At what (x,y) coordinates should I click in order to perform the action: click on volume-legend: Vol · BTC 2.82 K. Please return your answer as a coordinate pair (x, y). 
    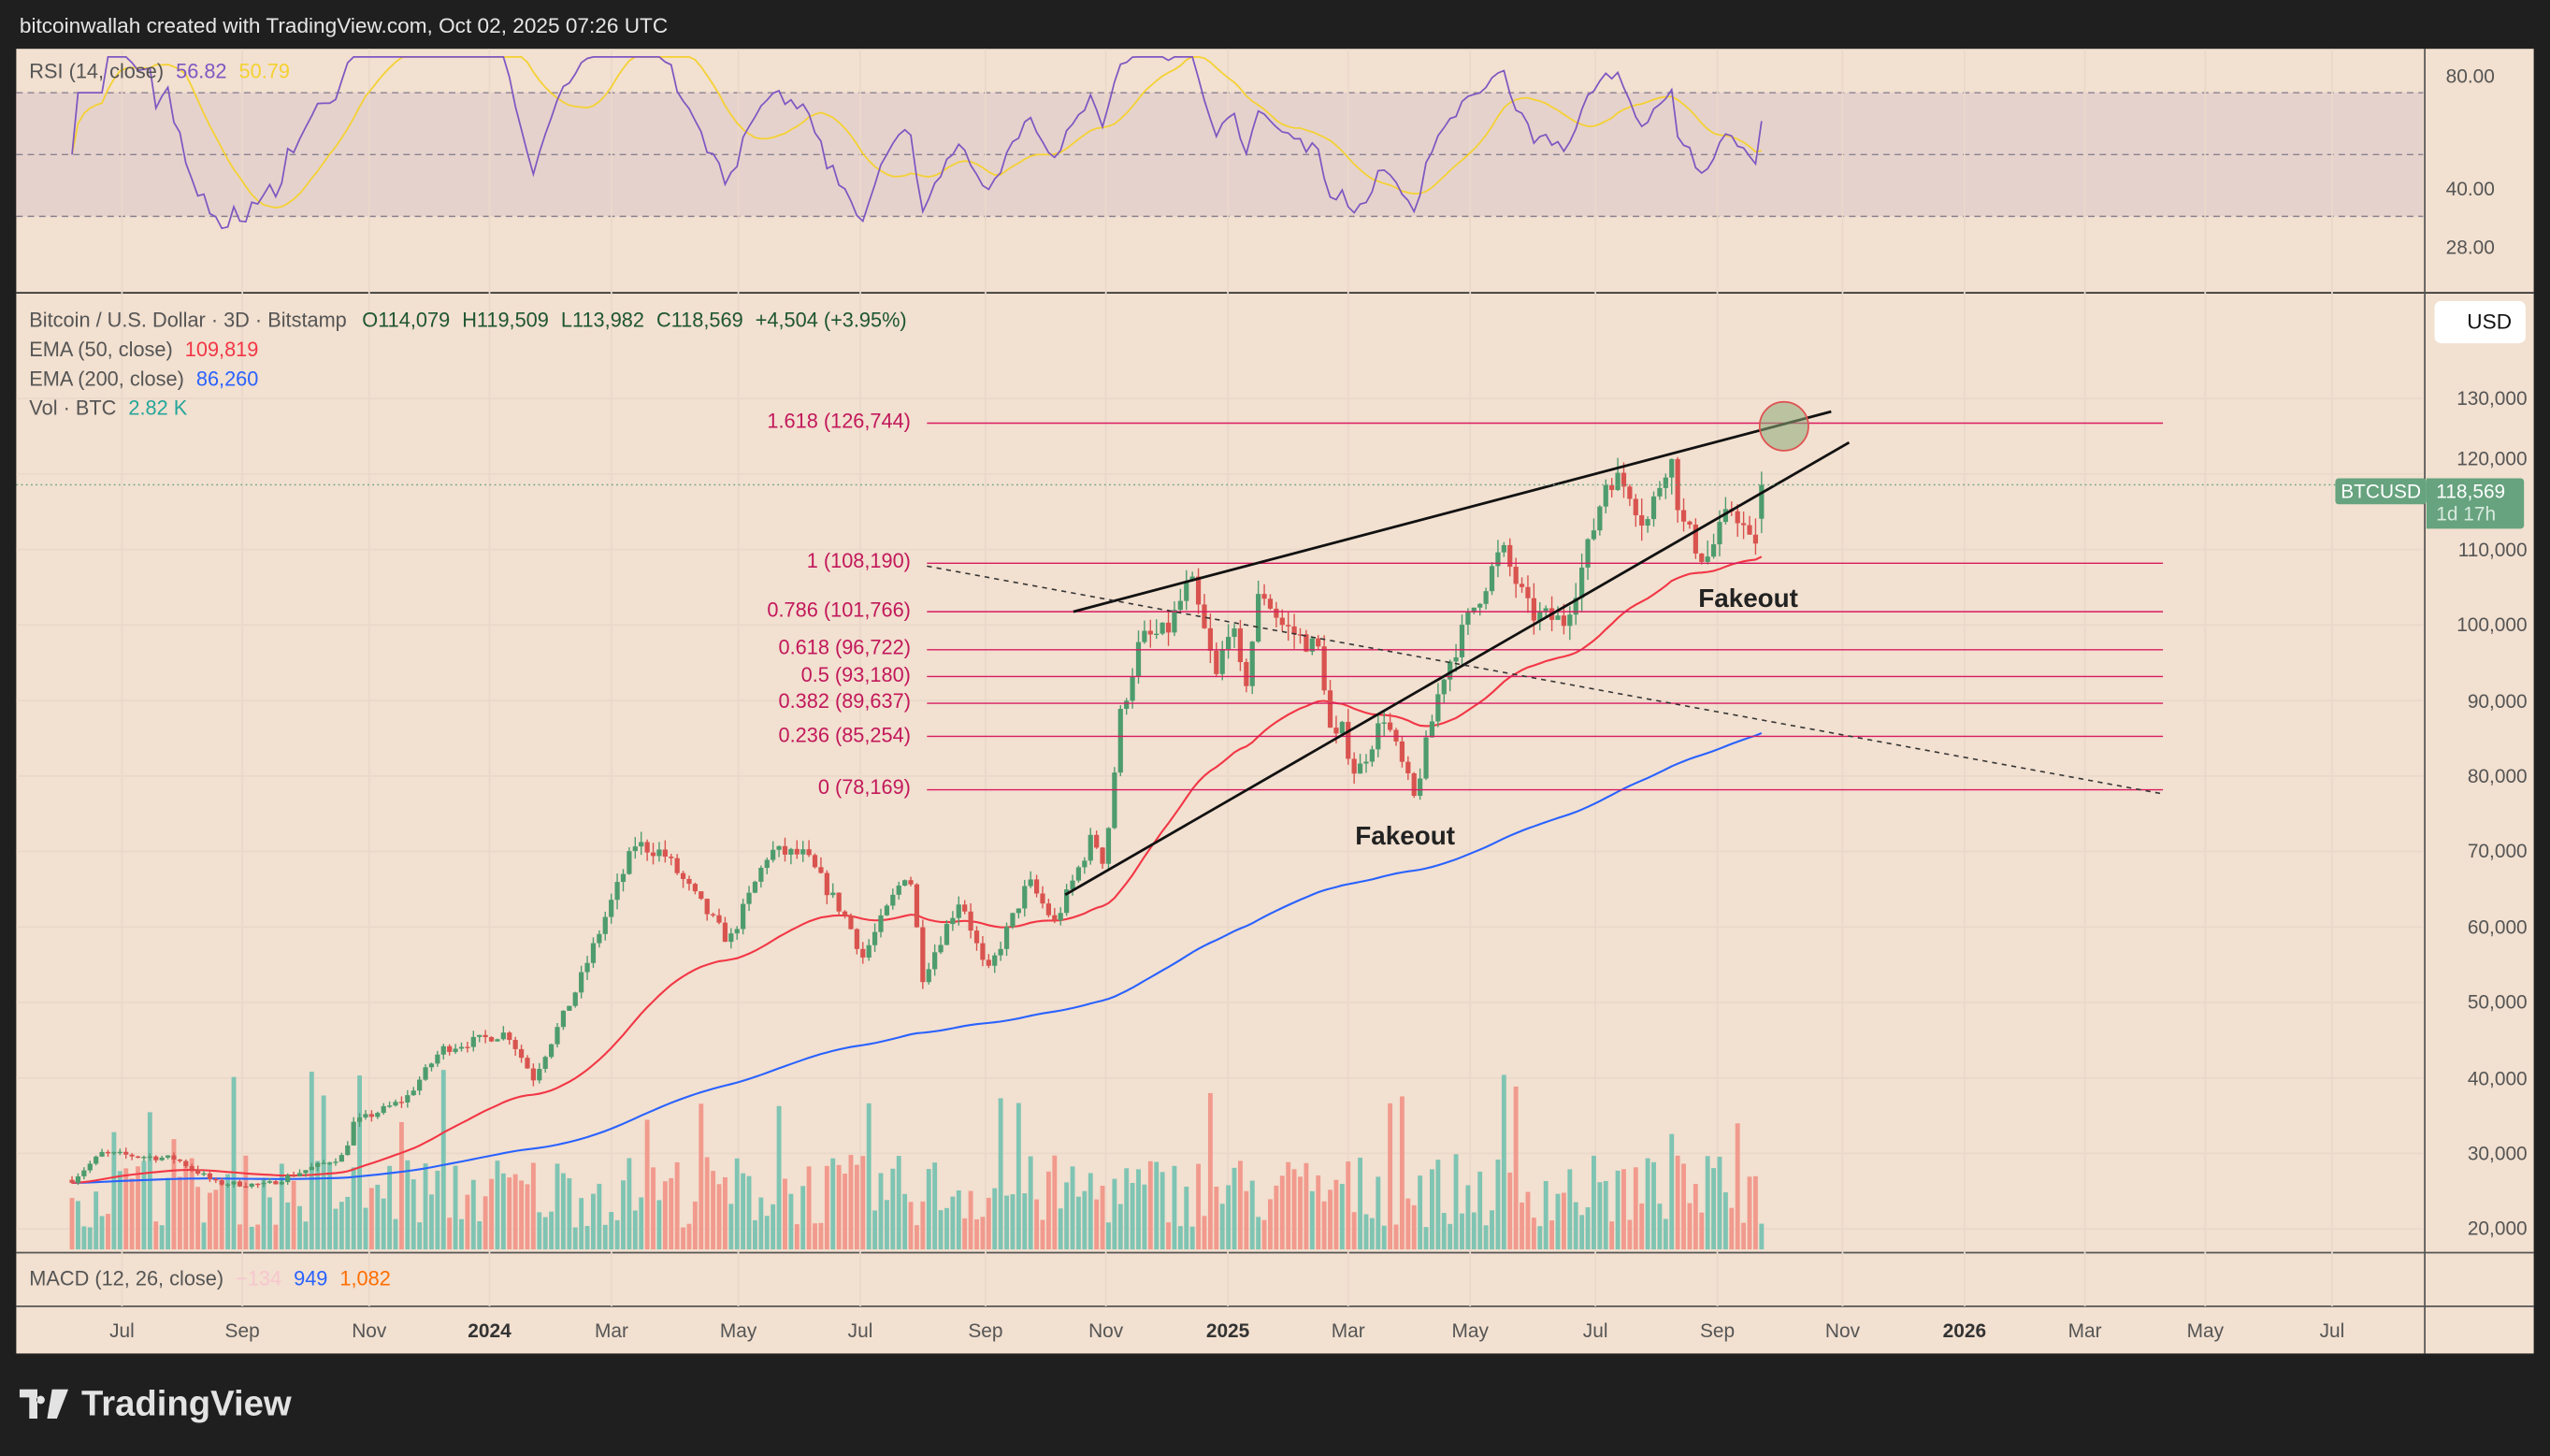
    Looking at the image, I should click on (108, 407).